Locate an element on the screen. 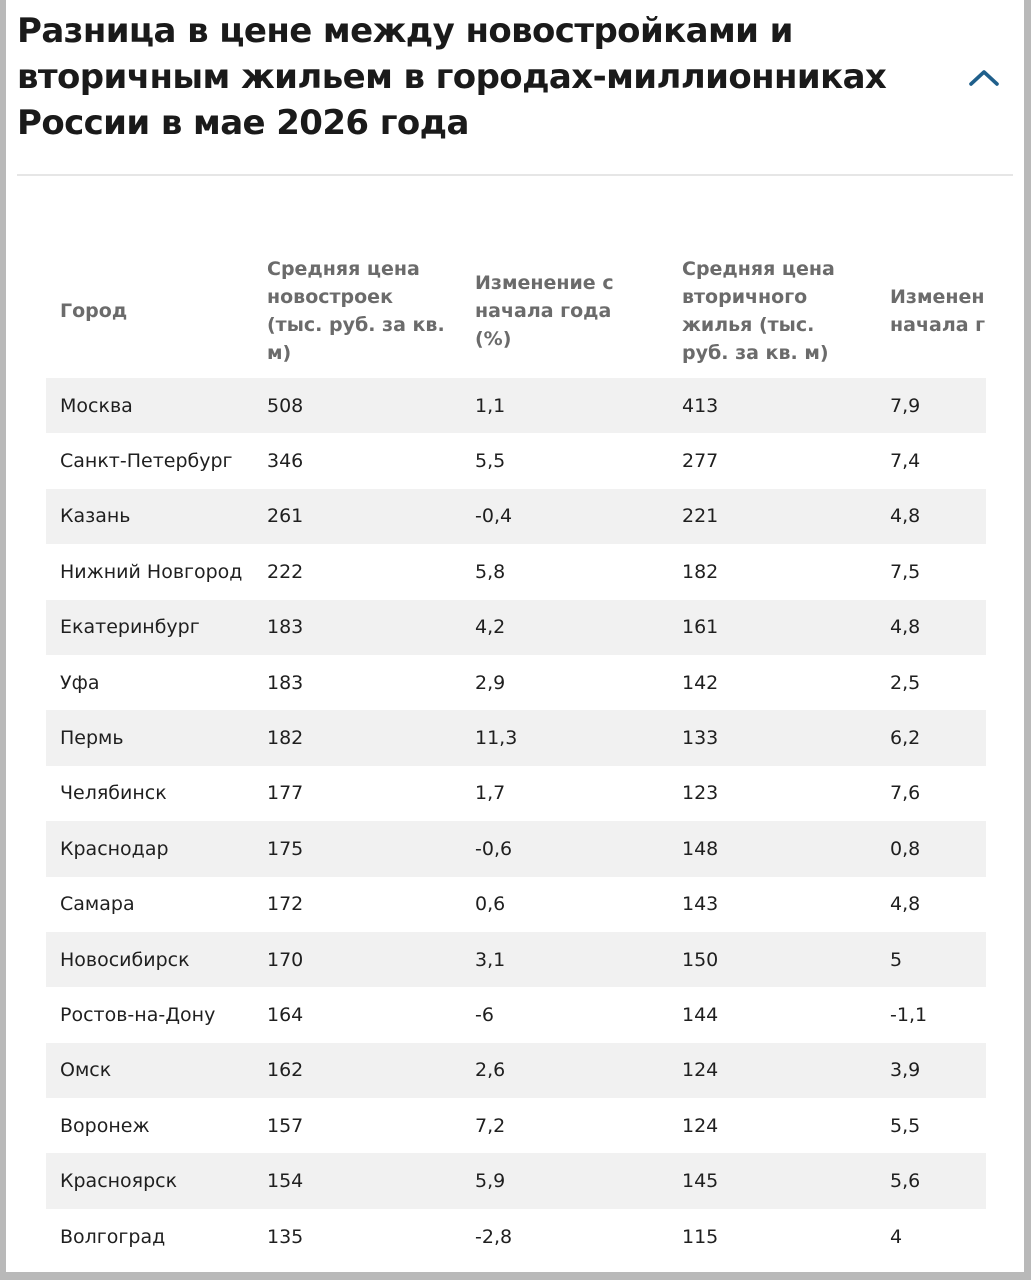  table-row: Красноярск 154 5,9 145 5,6 is located at coordinates (516, 1181).